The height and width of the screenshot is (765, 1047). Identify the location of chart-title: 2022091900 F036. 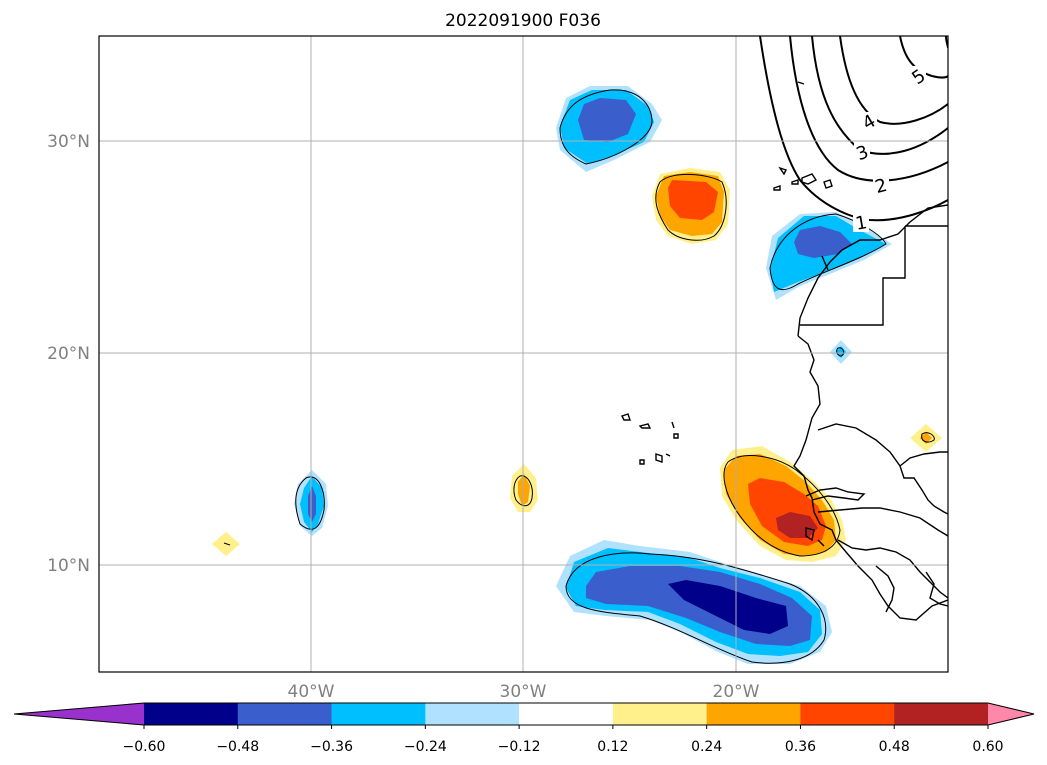
(523, 21).